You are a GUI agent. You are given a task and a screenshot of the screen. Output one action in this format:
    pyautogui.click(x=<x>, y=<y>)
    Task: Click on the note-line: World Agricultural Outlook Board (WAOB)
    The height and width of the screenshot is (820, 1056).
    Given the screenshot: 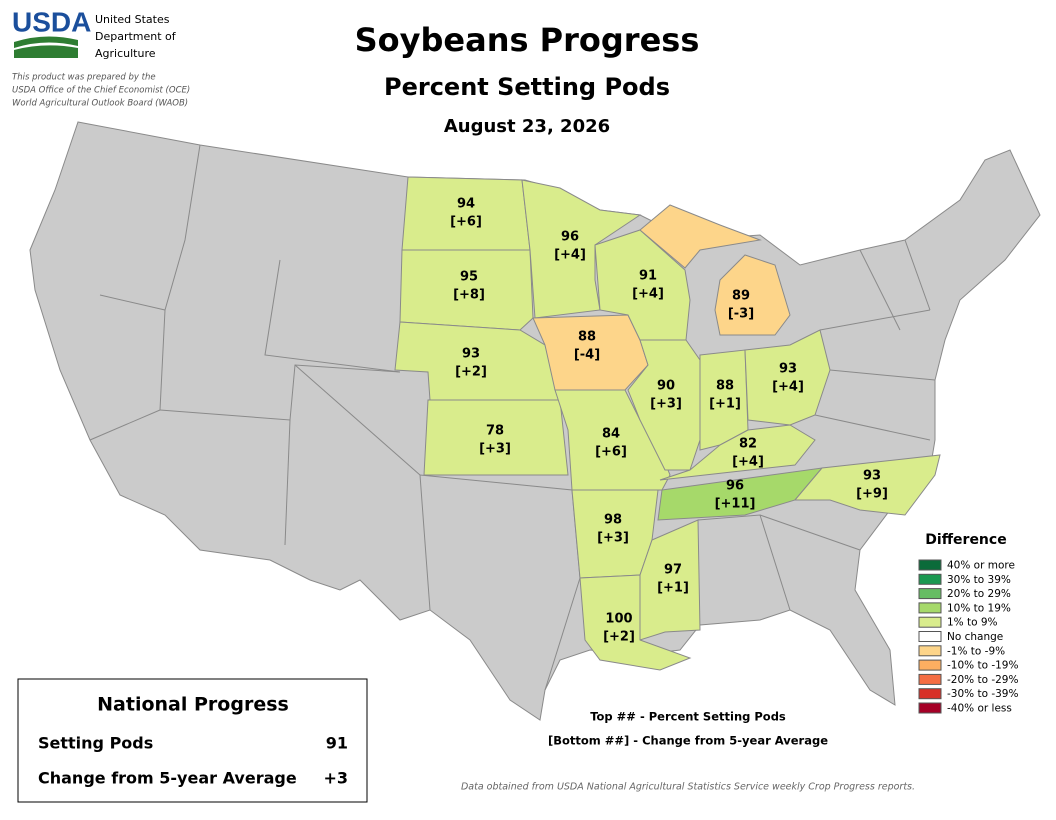 What is the action you would take?
    pyautogui.click(x=100, y=104)
    